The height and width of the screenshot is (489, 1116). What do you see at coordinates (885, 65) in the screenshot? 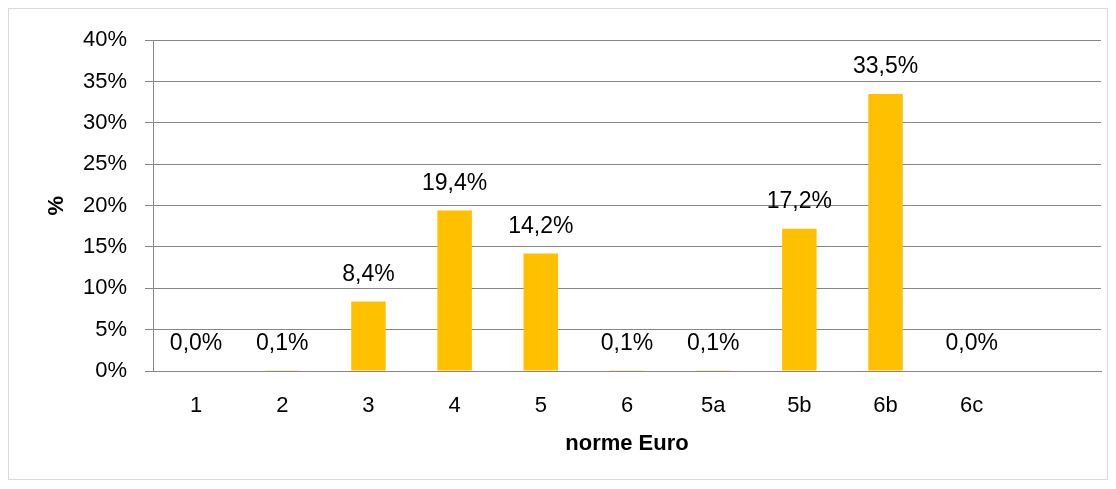
I see `data-label: 33,5%` at bounding box center [885, 65].